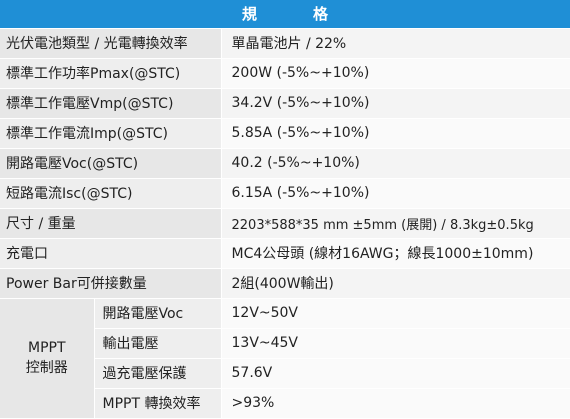 This screenshot has height=419, width=570. I want to click on table-header-row: 規格, so click(285, 14).